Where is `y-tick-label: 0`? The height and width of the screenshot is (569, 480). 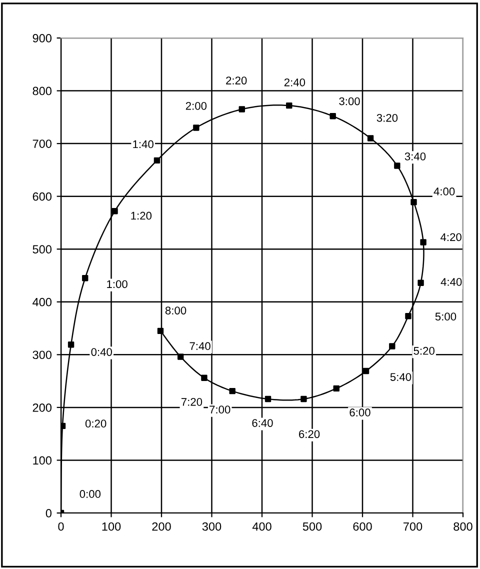 y-tick-label: 0 is located at coordinates (49, 513).